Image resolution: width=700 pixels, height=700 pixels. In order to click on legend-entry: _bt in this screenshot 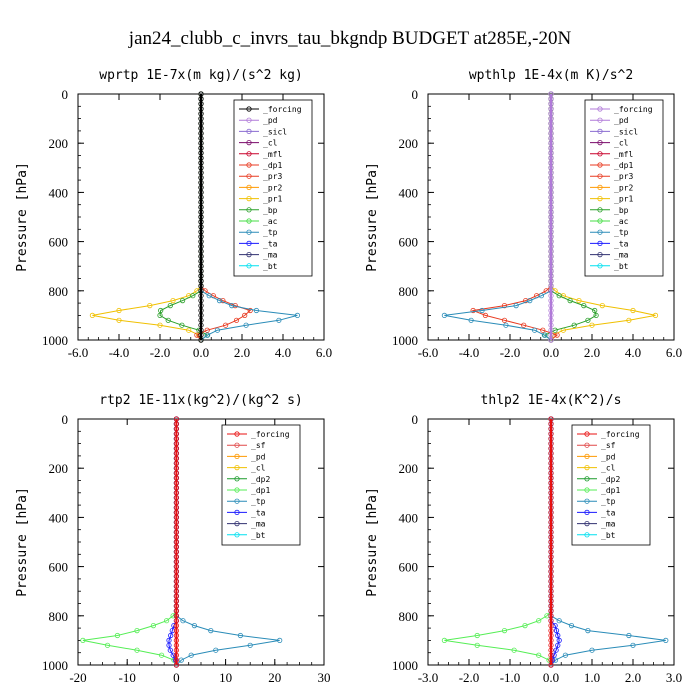, I will do `click(258, 535)`.